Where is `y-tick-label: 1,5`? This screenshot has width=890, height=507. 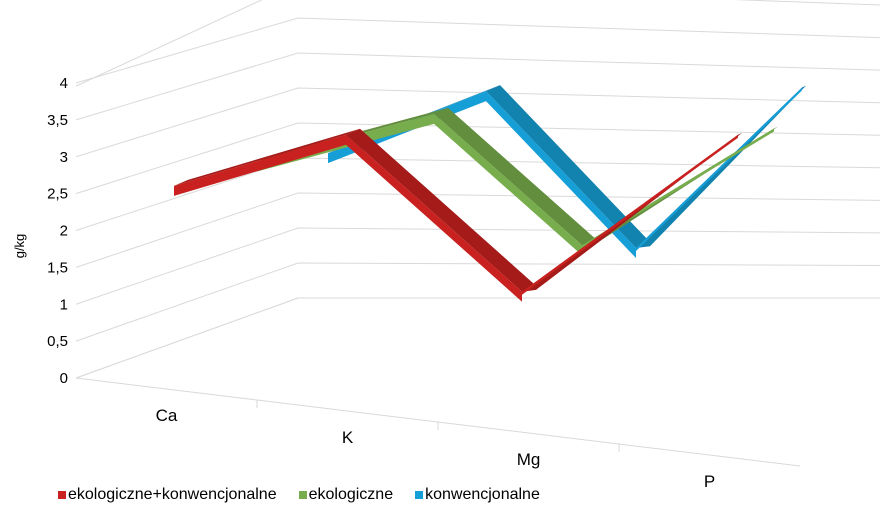
y-tick-label: 1,5 is located at coordinates (57, 267).